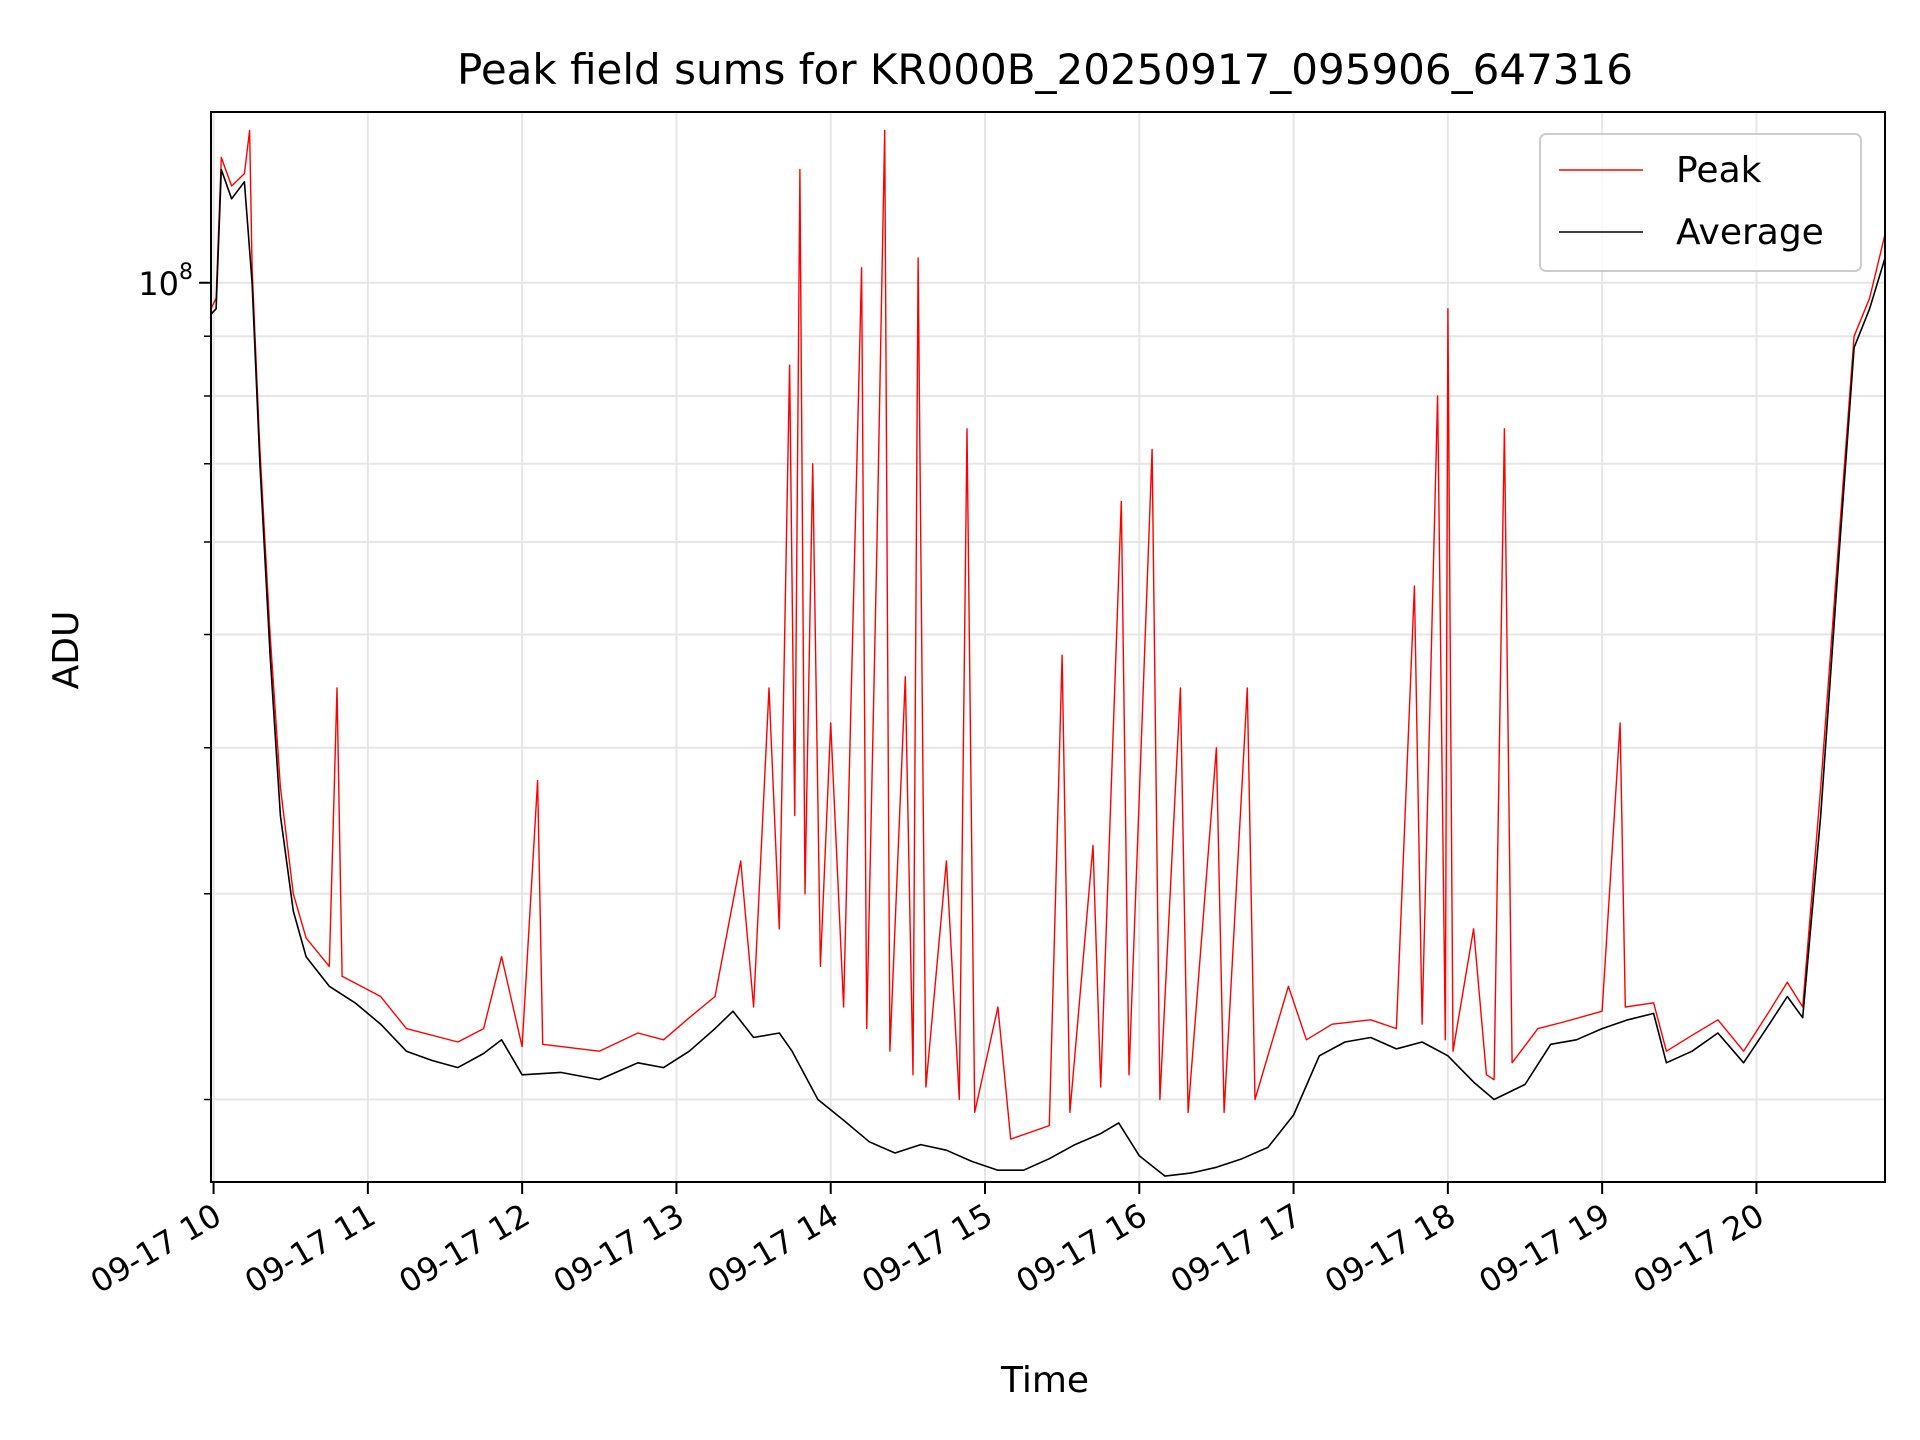 The width and height of the screenshot is (1920, 1440). I want to click on y-axis-label: ADU, so click(66, 650).